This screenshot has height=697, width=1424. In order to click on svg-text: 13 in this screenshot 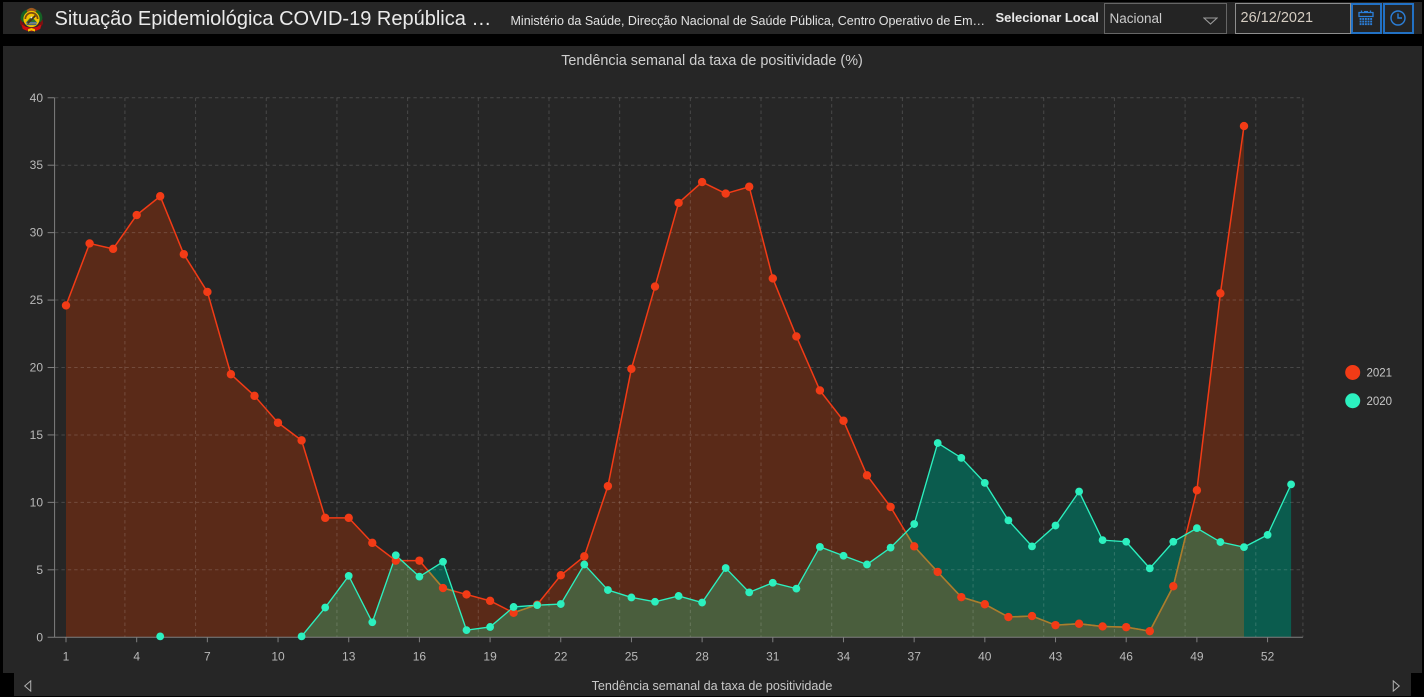, I will do `click(349, 656)`.